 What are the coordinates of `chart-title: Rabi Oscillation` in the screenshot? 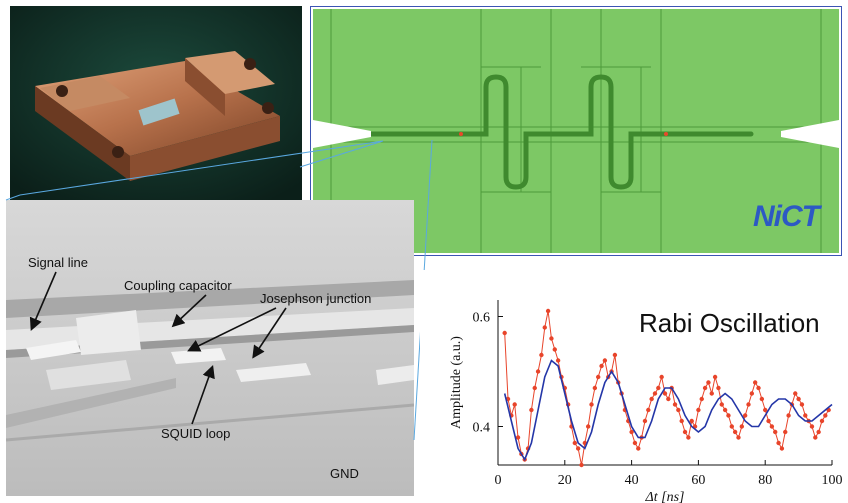 It's located at (729, 323).